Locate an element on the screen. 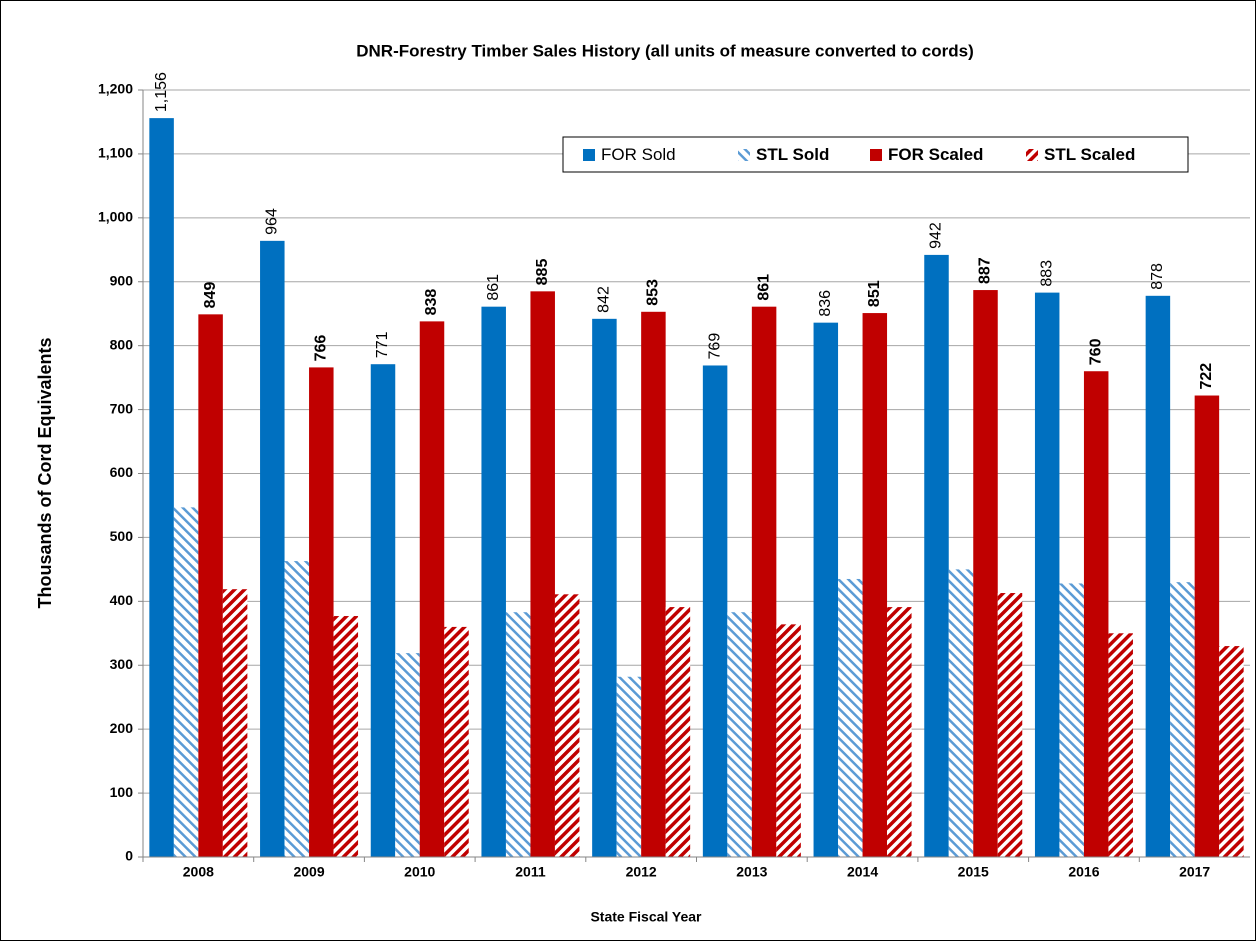 This screenshot has width=1257, height=947. y-tick-label: 1,000 is located at coordinates (115, 217).